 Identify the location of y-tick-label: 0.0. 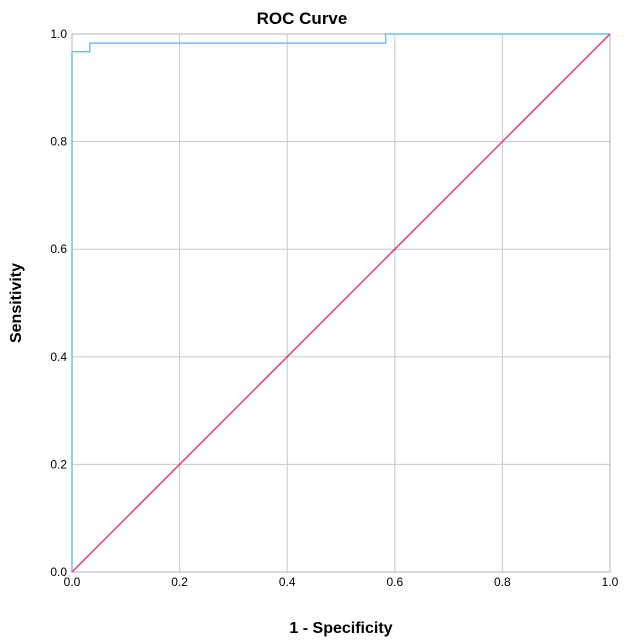
(58, 572).